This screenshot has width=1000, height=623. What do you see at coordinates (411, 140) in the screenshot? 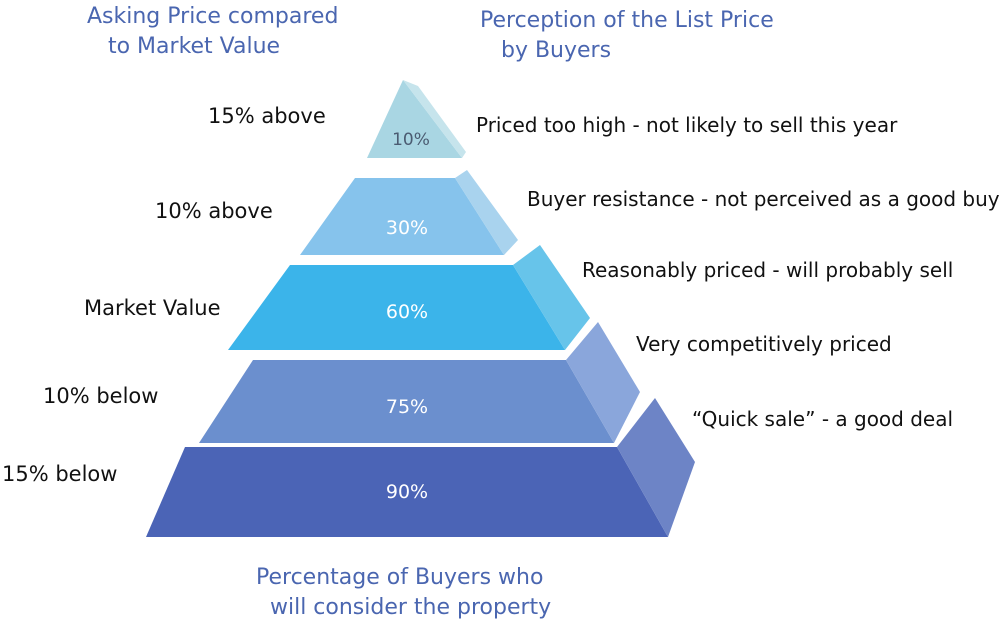
I see `percent-label-tier-1: 10%` at bounding box center [411, 140].